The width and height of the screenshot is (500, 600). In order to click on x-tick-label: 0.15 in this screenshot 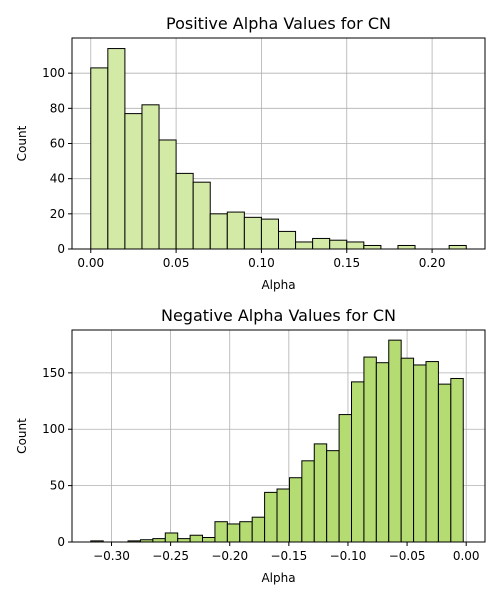, I will do `click(346, 263)`.